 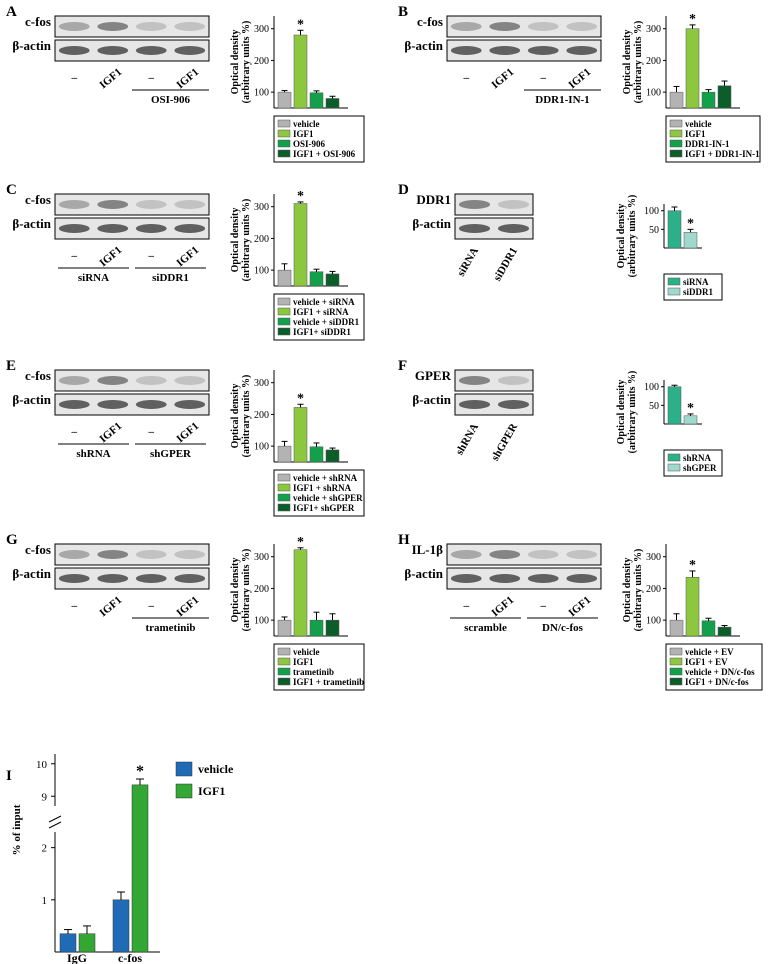 I want to click on group-label: DN/c-fos, so click(x=563, y=628).